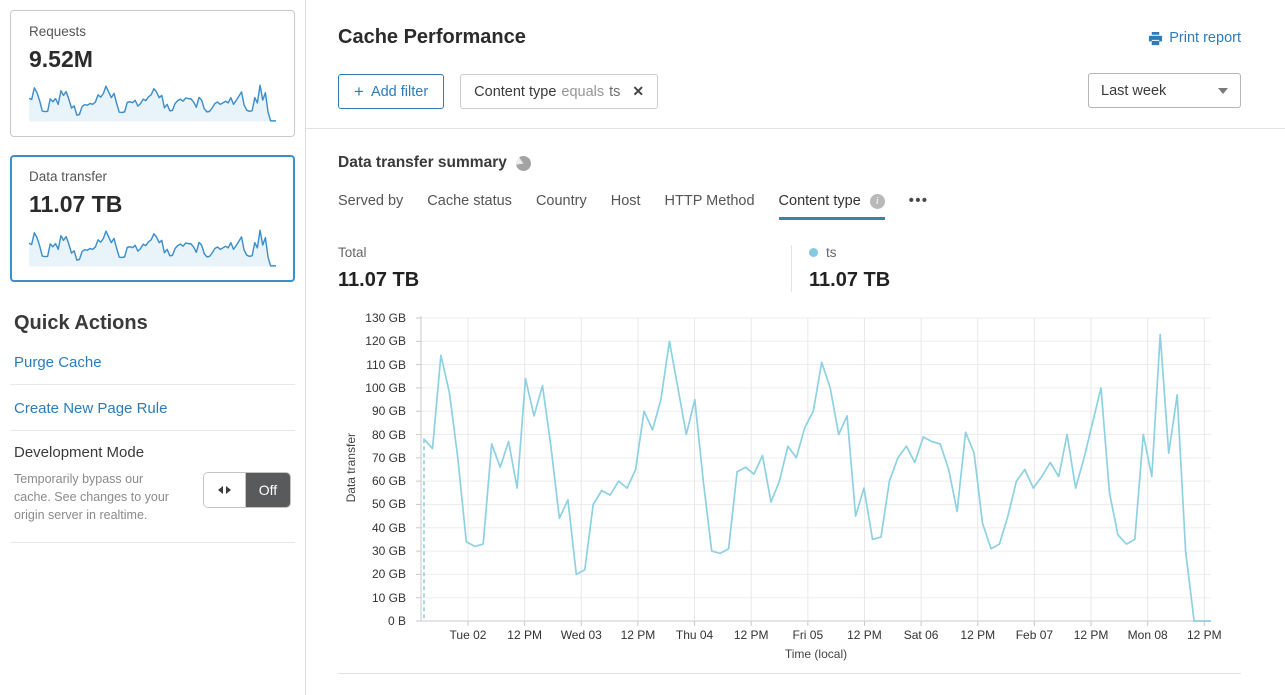  I want to click on y-tick-label: 40 GB, so click(388, 527).